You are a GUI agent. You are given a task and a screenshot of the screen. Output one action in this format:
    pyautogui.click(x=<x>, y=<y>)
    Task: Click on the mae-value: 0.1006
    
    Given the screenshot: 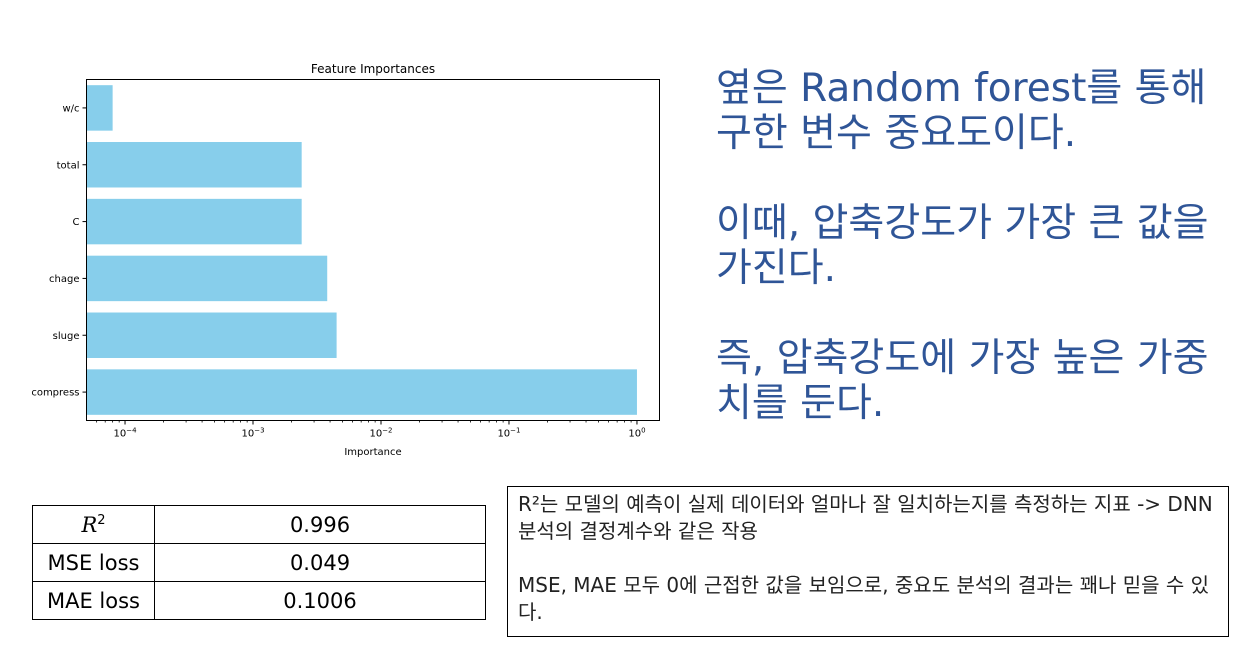 What is the action you would take?
    pyautogui.click(x=320, y=600)
    